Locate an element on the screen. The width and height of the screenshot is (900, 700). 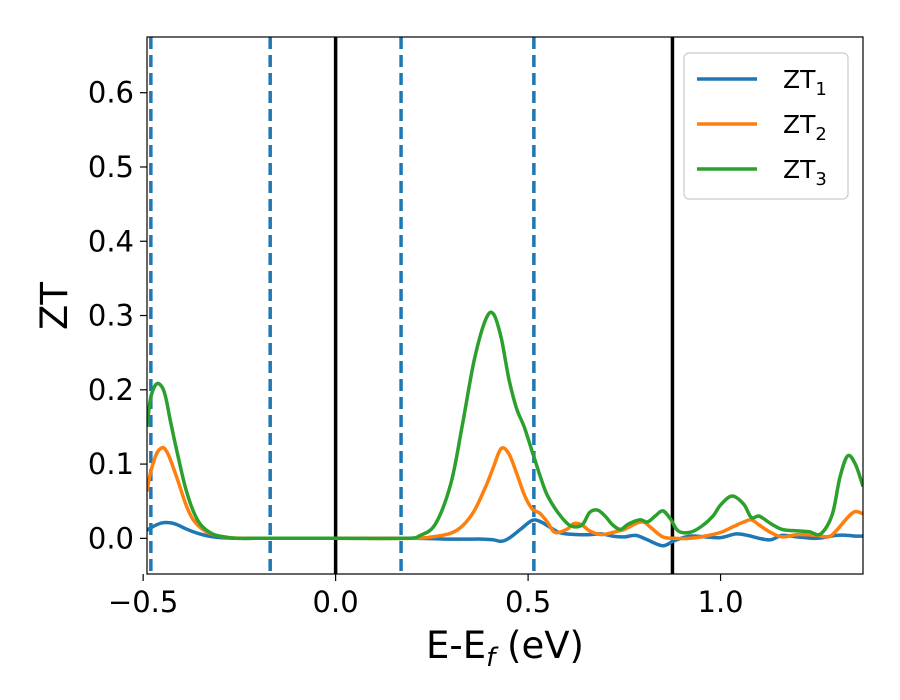
y-tick-label: 0.2 is located at coordinates (111, 390).